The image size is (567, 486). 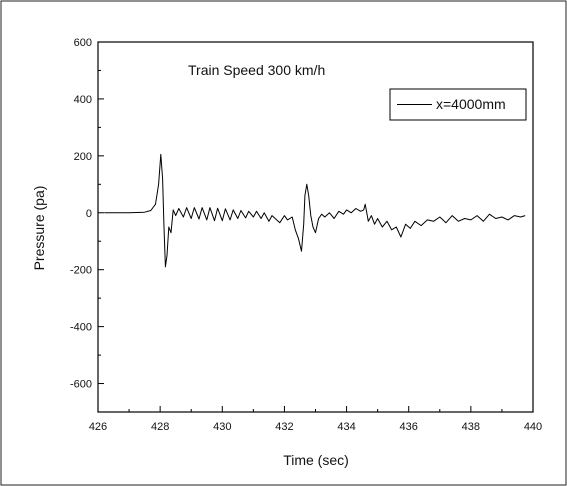 I want to click on x-tick-label: 428, so click(x=160, y=427).